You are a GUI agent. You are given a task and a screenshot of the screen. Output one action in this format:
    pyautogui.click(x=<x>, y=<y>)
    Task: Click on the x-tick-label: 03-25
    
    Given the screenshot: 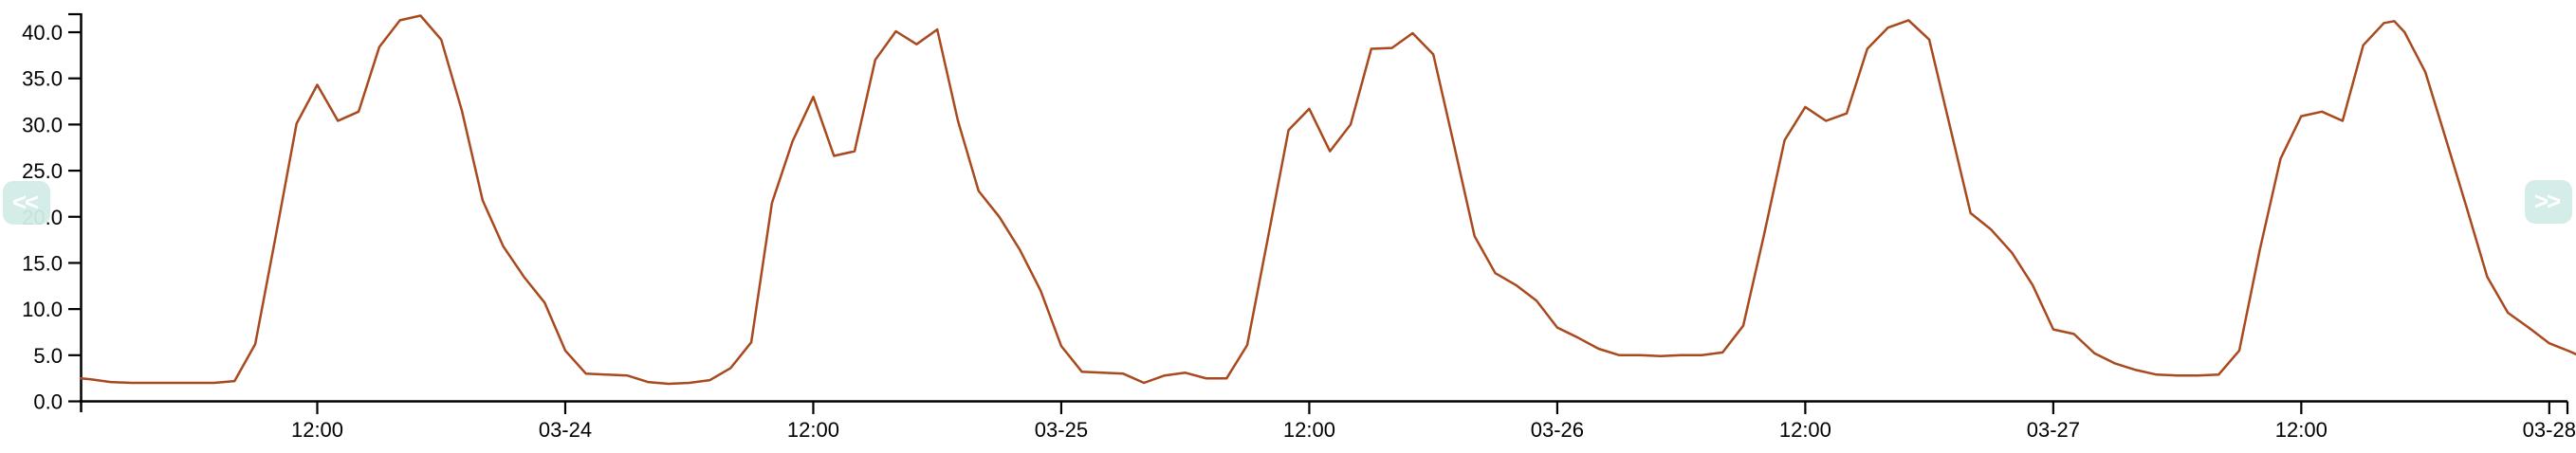 What is the action you would take?
    pyautogui.click(x=1061, y=430)
    